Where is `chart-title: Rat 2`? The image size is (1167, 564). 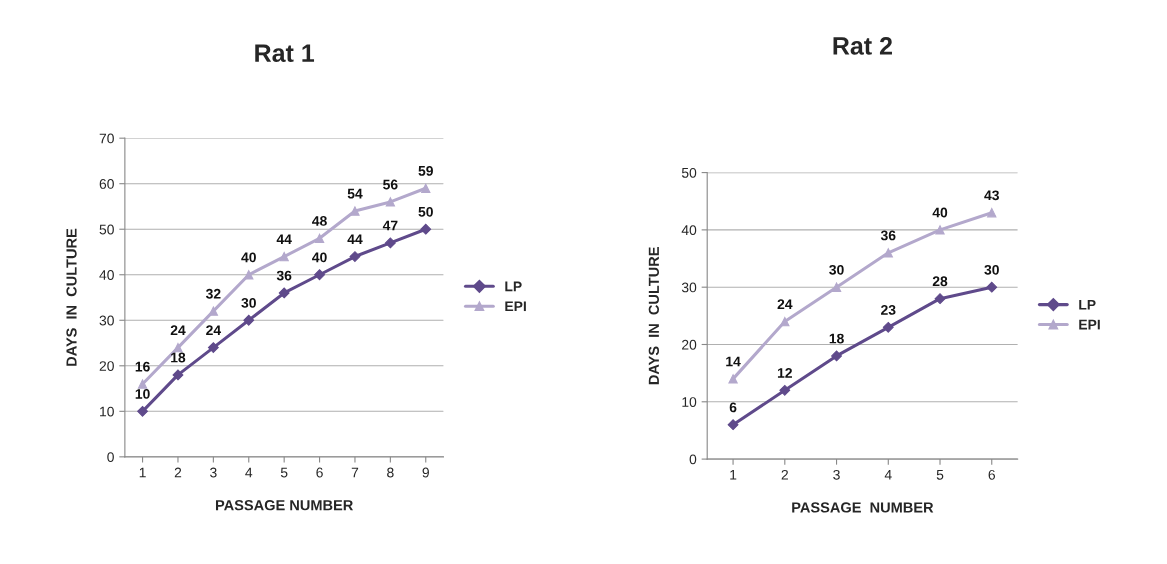 chart-title: Rat 2 is located at coordinates (862, 46).